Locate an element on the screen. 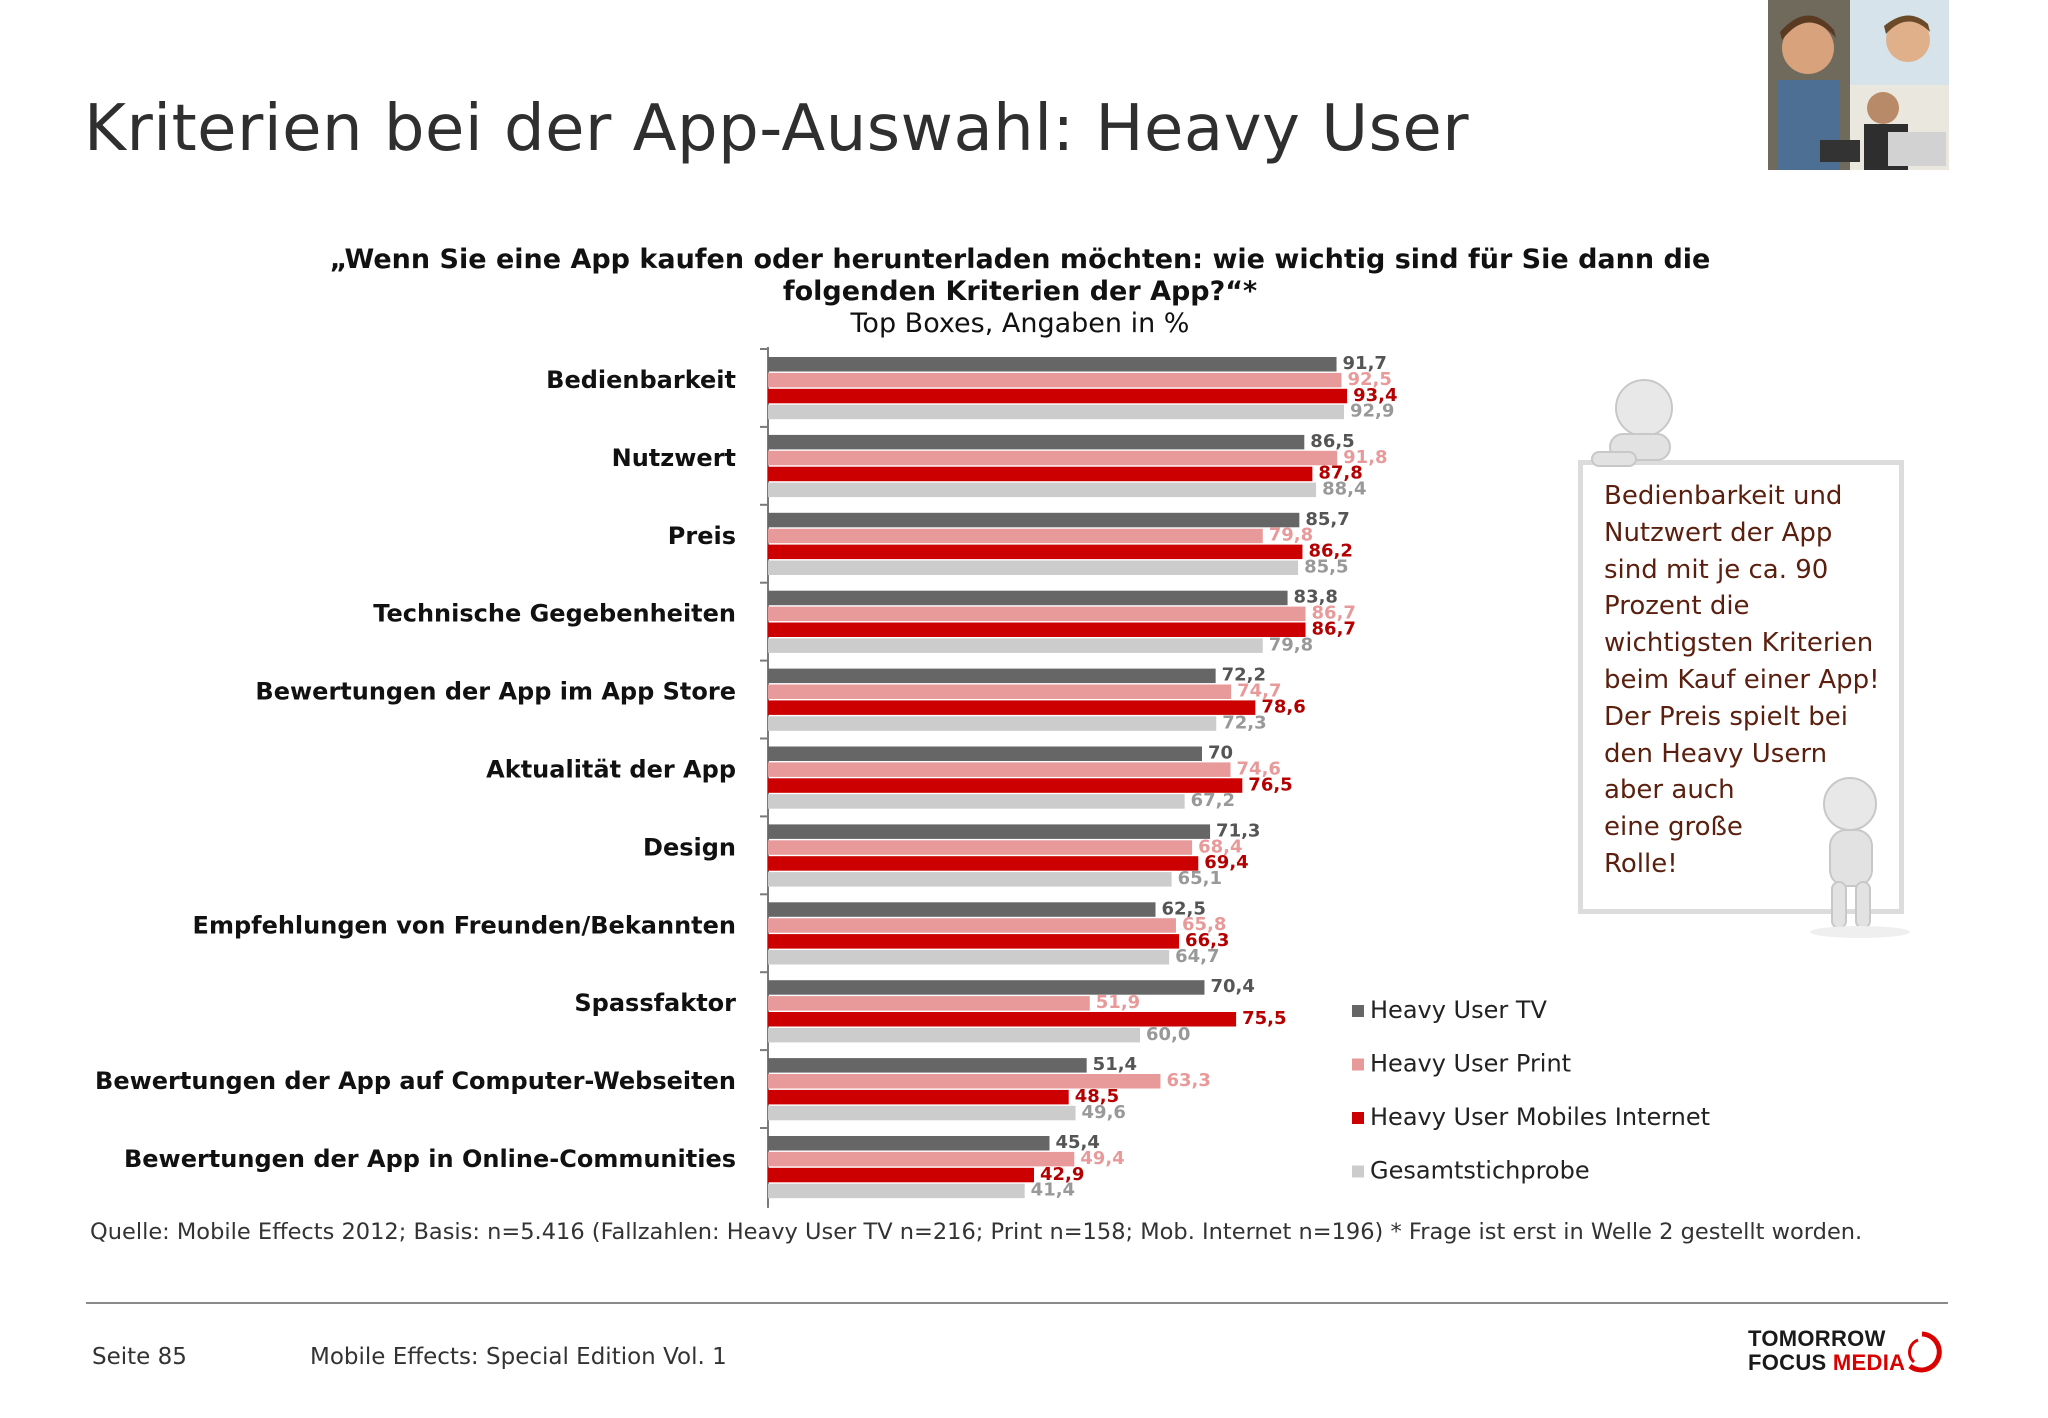 The height and width of the screenshot is (1418, 2048). category-label: Bewertungen der App im App Store is located at coordinates (495, 692).